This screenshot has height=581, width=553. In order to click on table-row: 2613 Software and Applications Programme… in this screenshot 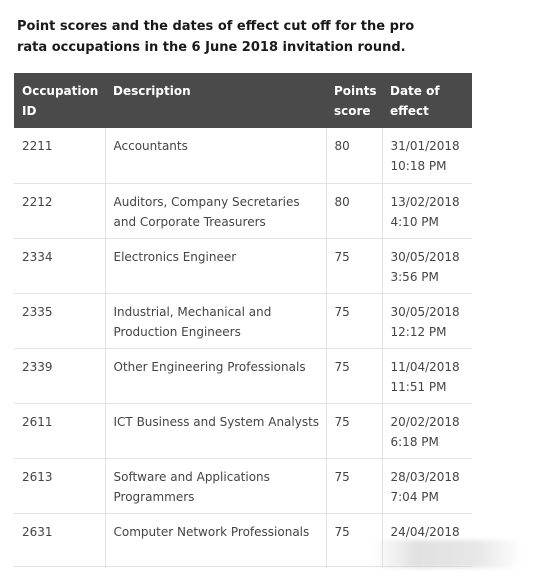, I will do `click(243, 486)`.